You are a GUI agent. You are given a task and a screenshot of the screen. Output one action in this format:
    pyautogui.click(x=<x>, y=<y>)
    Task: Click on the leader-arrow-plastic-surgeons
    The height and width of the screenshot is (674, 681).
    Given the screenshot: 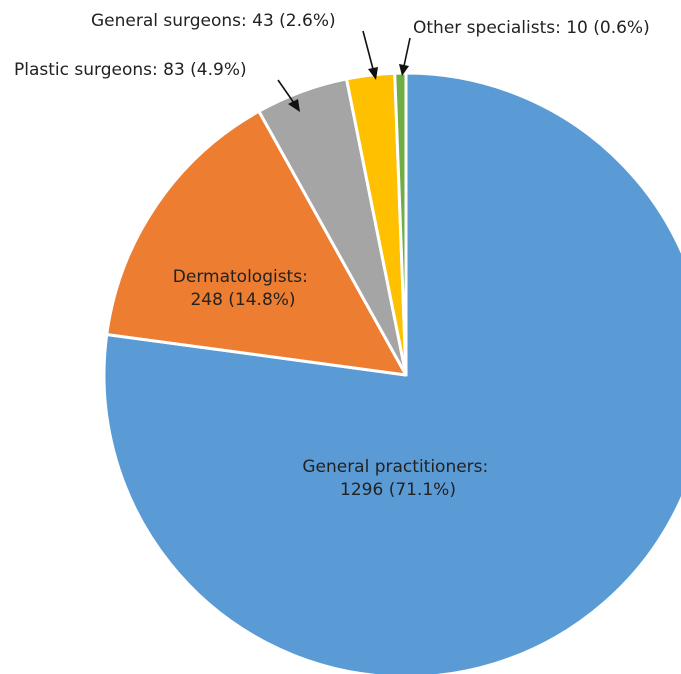 What is the action you would take?
    pyautogui.click(x=288, y=95)
    